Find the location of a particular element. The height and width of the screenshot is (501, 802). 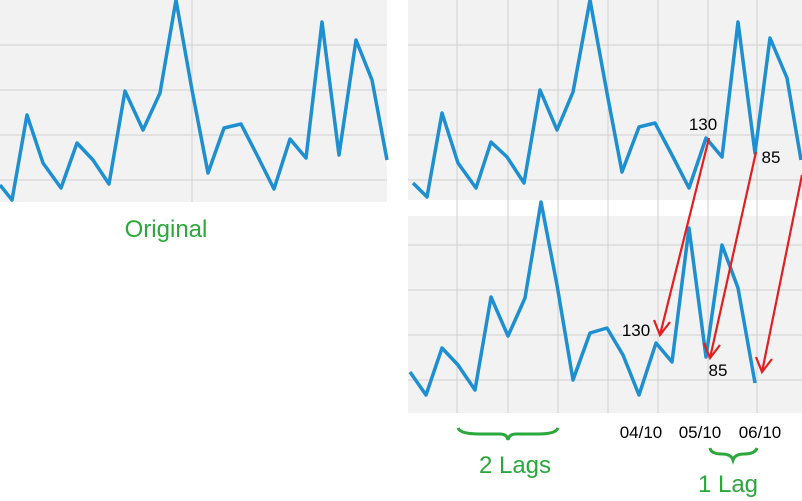

caption: Original is located at coordinates (166, 229).